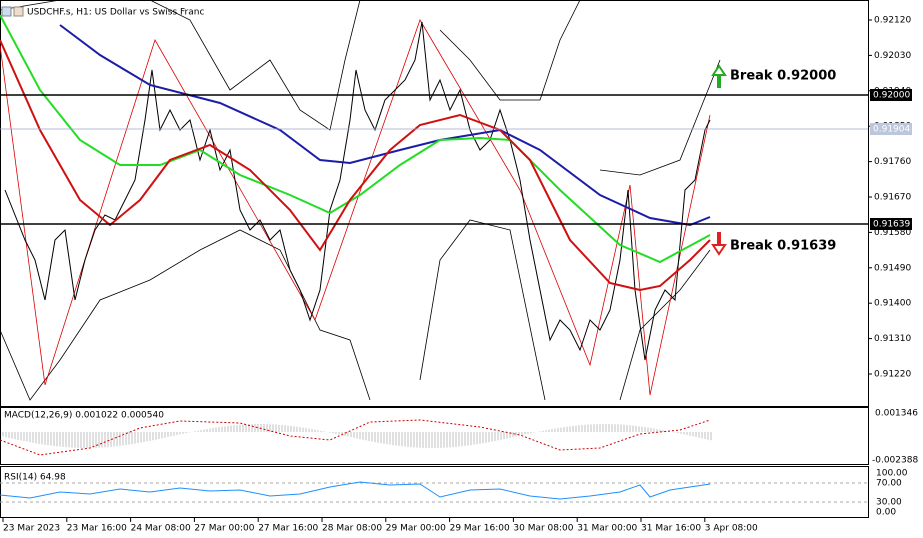 This screenshot has height=538, width=923. I want to click on time-tick-label: 27 Mar 00:00, so click(224, 529).